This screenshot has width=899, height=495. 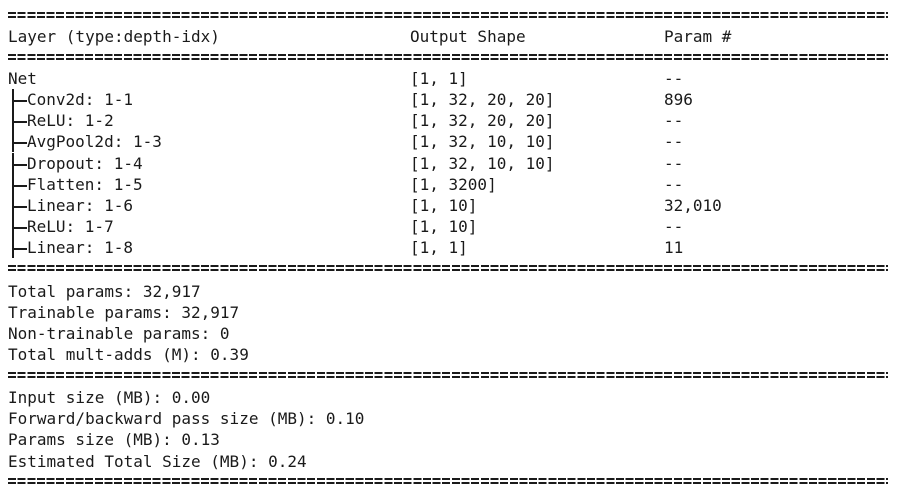 I want to click on estimated-total-size: Estimated Total Size (MB): 0.24, so click(x=157, y=461).